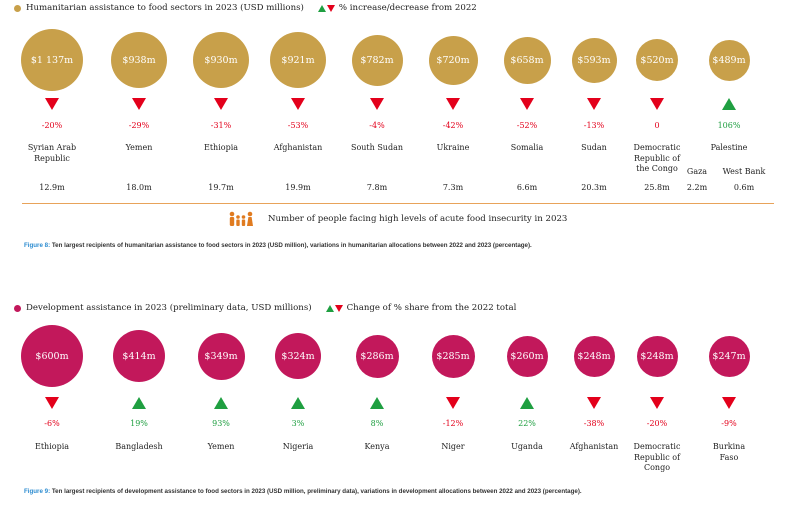  What do you see at coordinates (594, 148) in the screenshot?
I see `country-name-sudan: Sudan` at bounding box center [594, 148].